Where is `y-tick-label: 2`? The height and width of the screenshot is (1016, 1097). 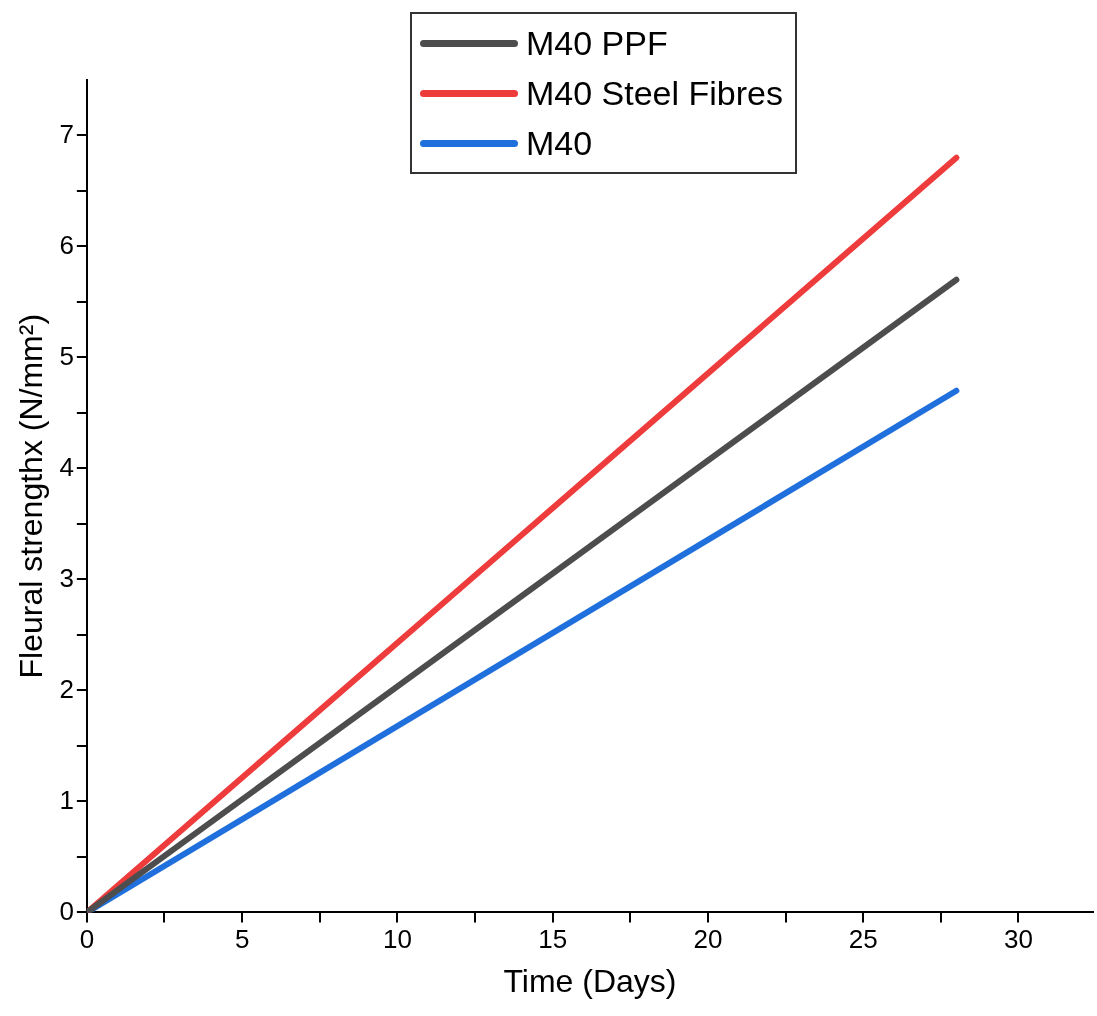 y-tick-label: 2 is located at coordinates (66, 688).